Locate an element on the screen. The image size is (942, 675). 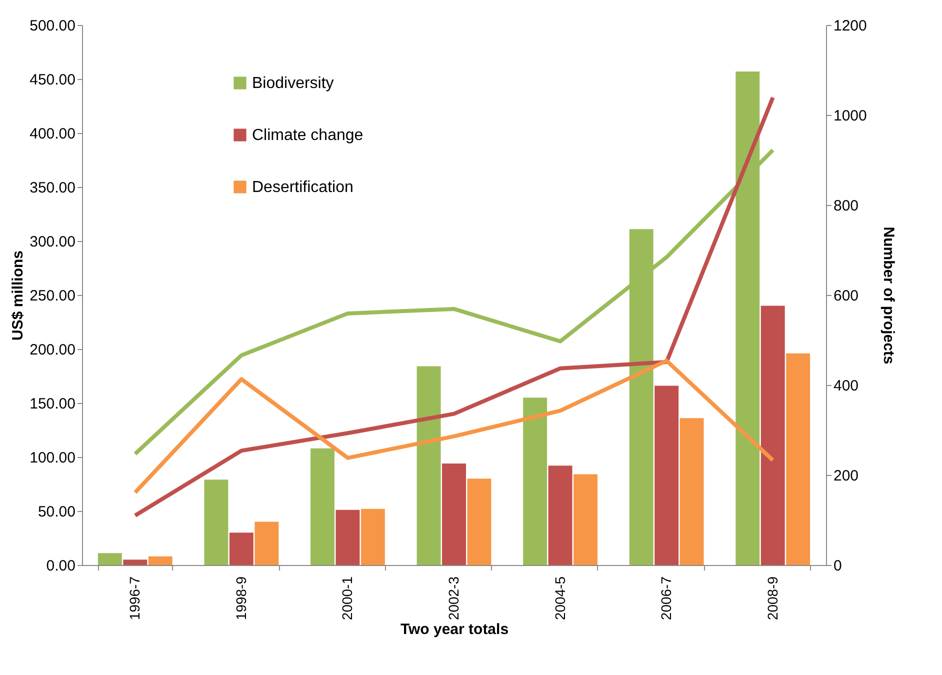
y-tick-label: 150.00 is located at coordinates (53, 404).